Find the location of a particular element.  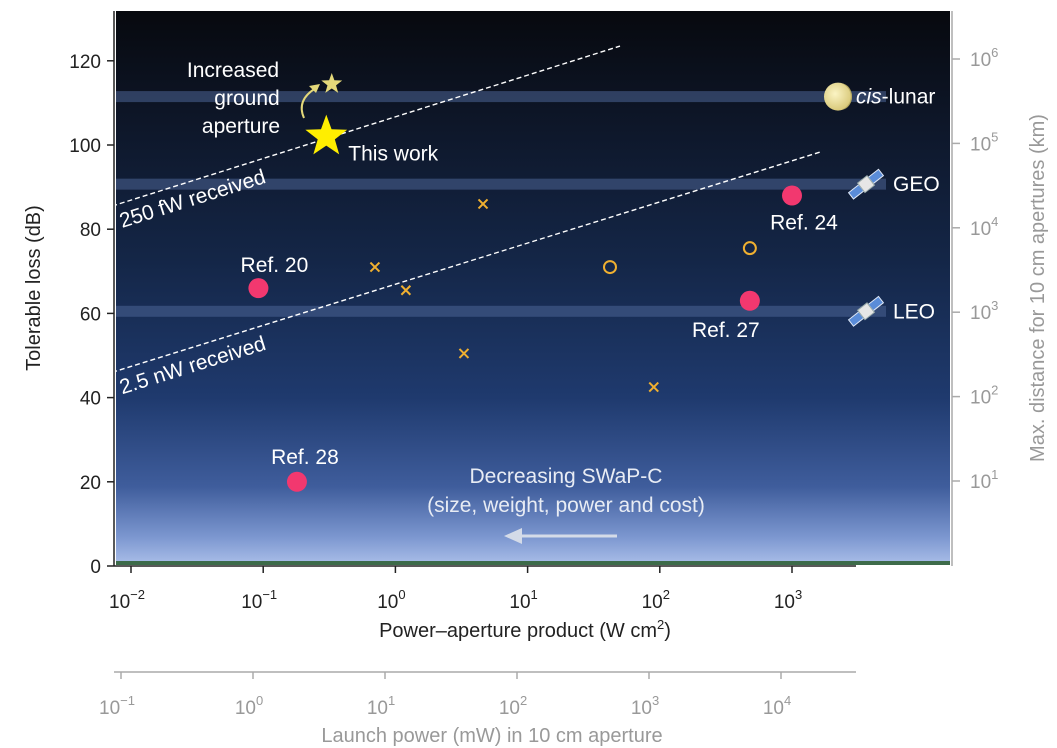

right-tick-label: 10⁶ is located at coordinates (984, 58).